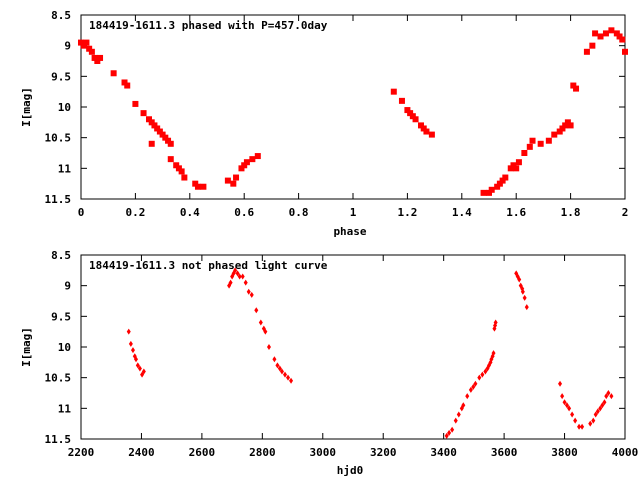 The image size is (640, 480). What do you see at coordinates (58, 199) in the screenshot?
I see `phased-y-tick-label: 11.5` at bounding box center [58, 199].